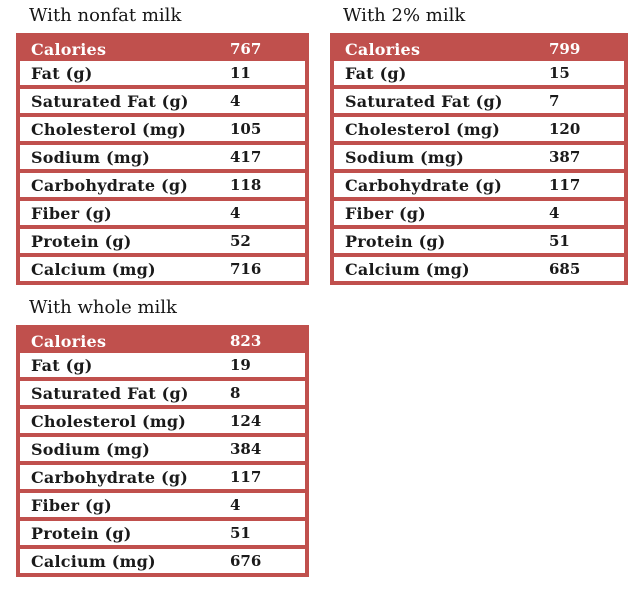 The height and width of the screenshot is (595, 642). I want to click on table-row: Cholesterol (mg) 105, so click(162, 127).